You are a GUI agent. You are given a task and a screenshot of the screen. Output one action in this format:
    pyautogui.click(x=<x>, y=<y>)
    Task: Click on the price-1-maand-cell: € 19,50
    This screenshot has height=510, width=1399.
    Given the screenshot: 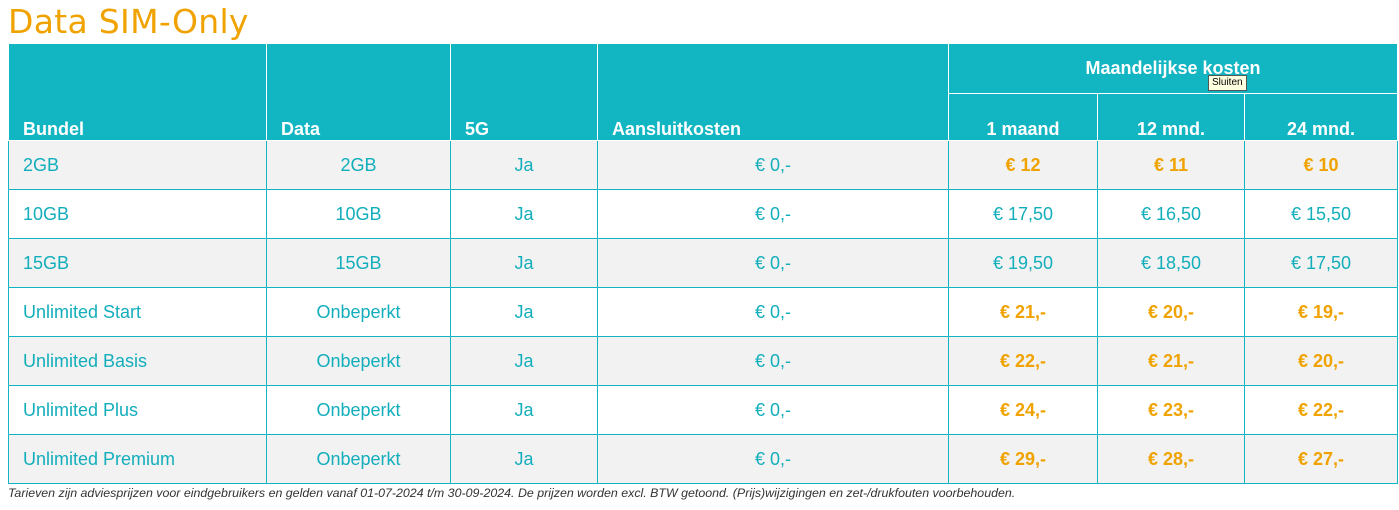 What is the action you would take?
    pyautogui.click(x=1023, y=263)
    